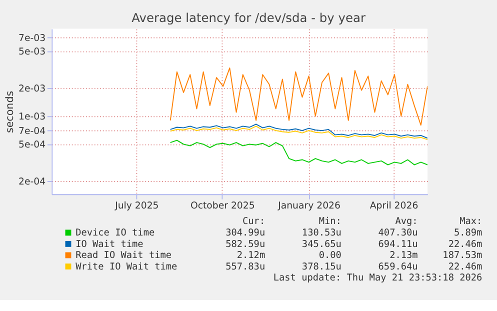 Image resolution: width=497 pixels, height=311 pixels. Describe the element at coordinates (110, 244) in the screenshot. I see `legend-label: IO Wait time` at that location.